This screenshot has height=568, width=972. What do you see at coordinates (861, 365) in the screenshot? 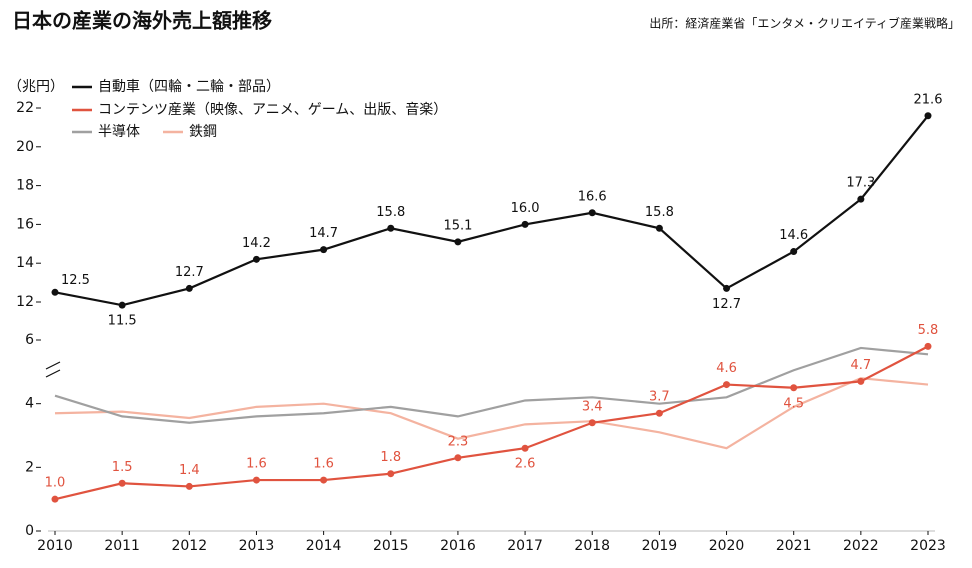
I see `value-label: 4.7` at bounding box center [861, 365].